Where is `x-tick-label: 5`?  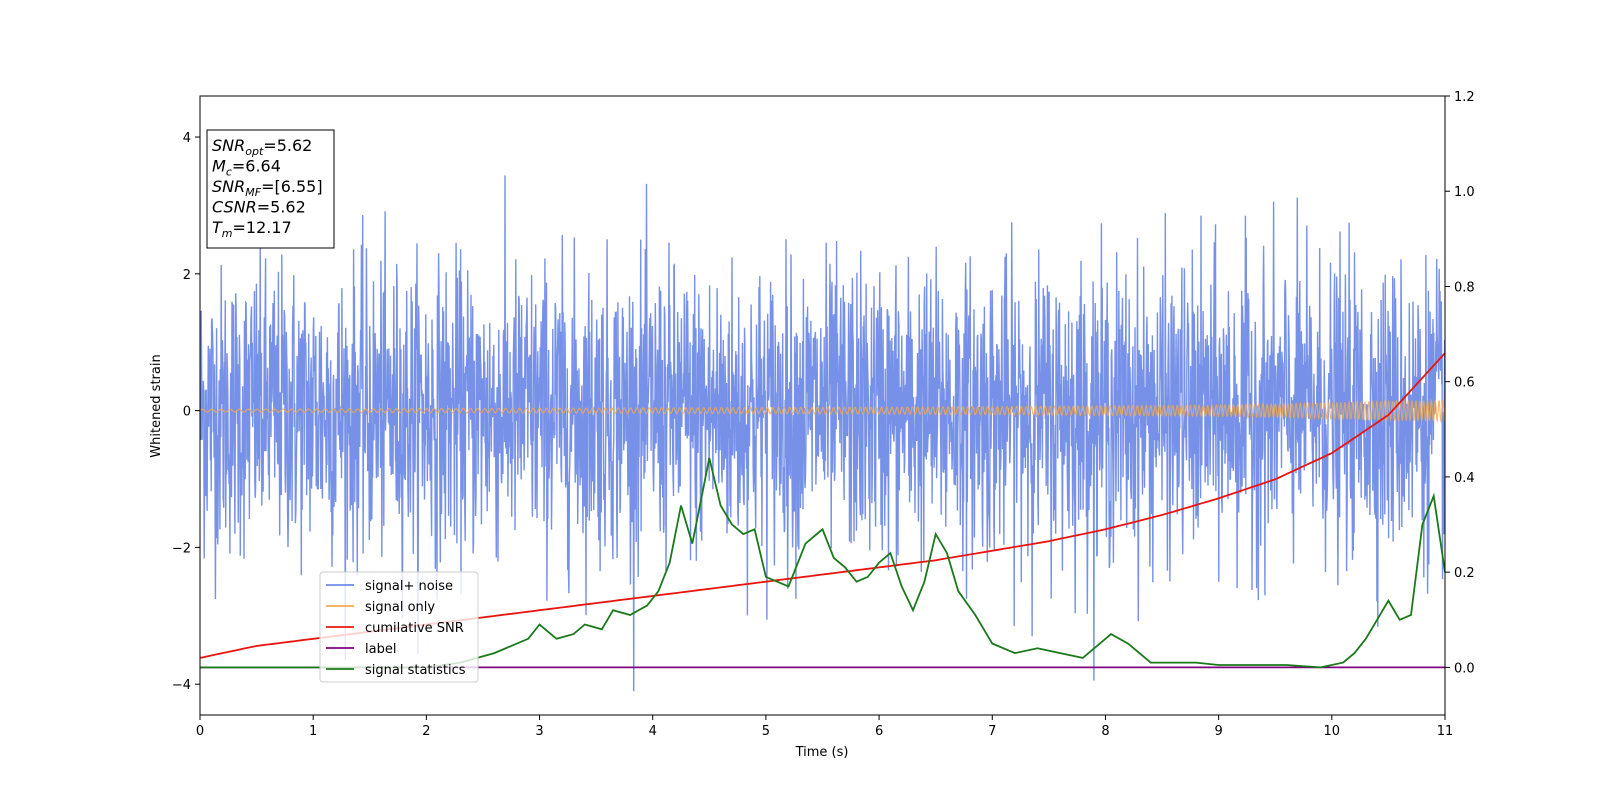 x-tick-label: 5 is located at coordinates (766, 731).